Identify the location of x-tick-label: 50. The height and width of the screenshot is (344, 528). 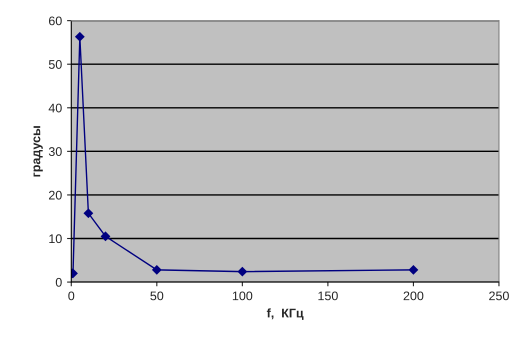
(157, 295).